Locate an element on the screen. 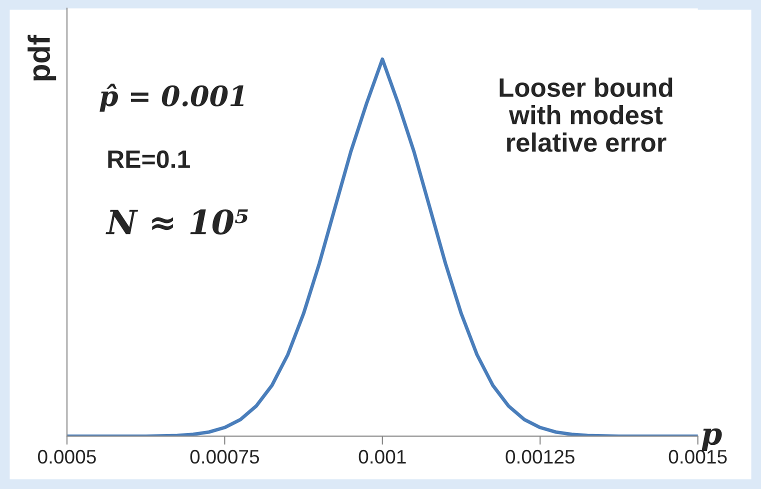 The width and height of the screenshot is (761, 489). annotation: Looser bound with modest relative error is located at coordinates (586, 115).